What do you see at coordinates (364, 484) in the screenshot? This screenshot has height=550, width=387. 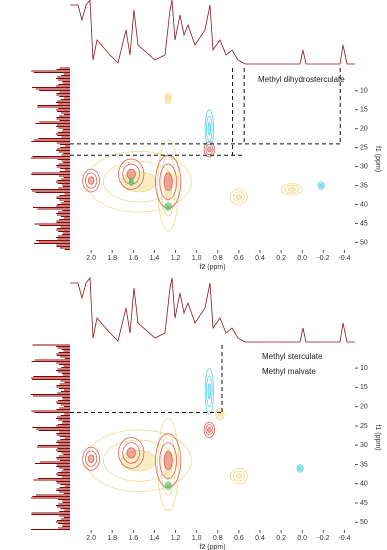 I see `y-tick-label: 40` at bounding box center [364, 484].